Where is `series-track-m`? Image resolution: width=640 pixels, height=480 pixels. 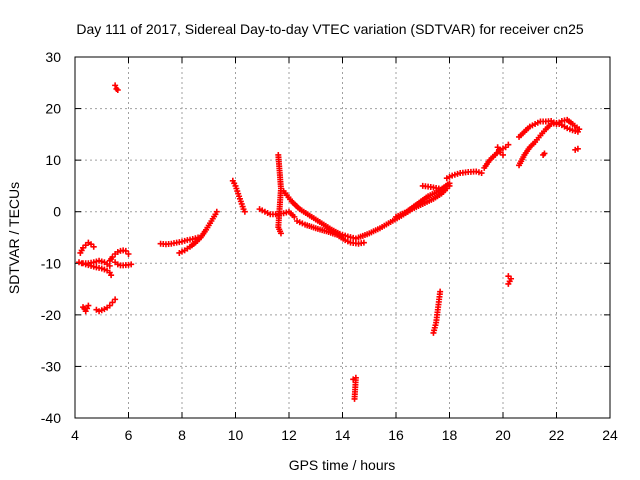 series-track-m is located at coordinates (279, 194).